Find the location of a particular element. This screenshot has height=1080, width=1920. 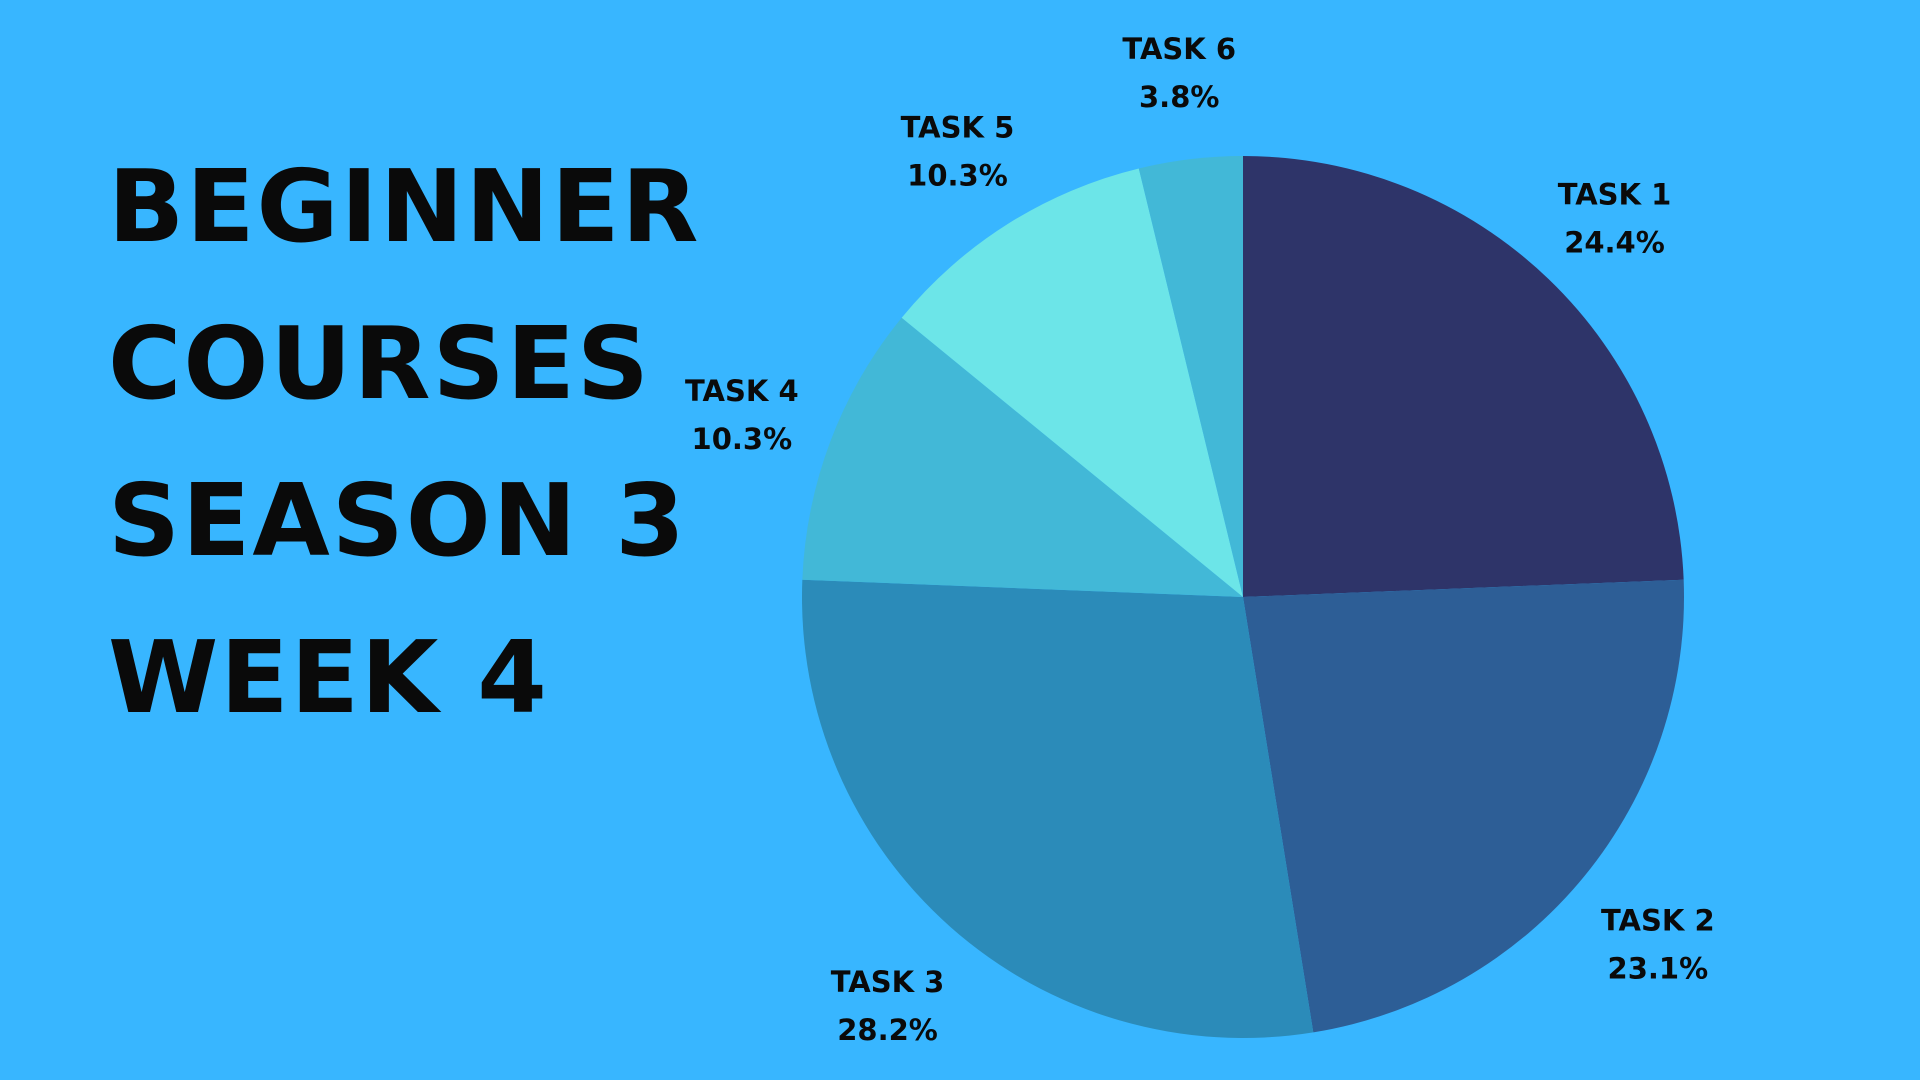

slice-value-task-3: 28.2% is located at coordinates (887, 1030).